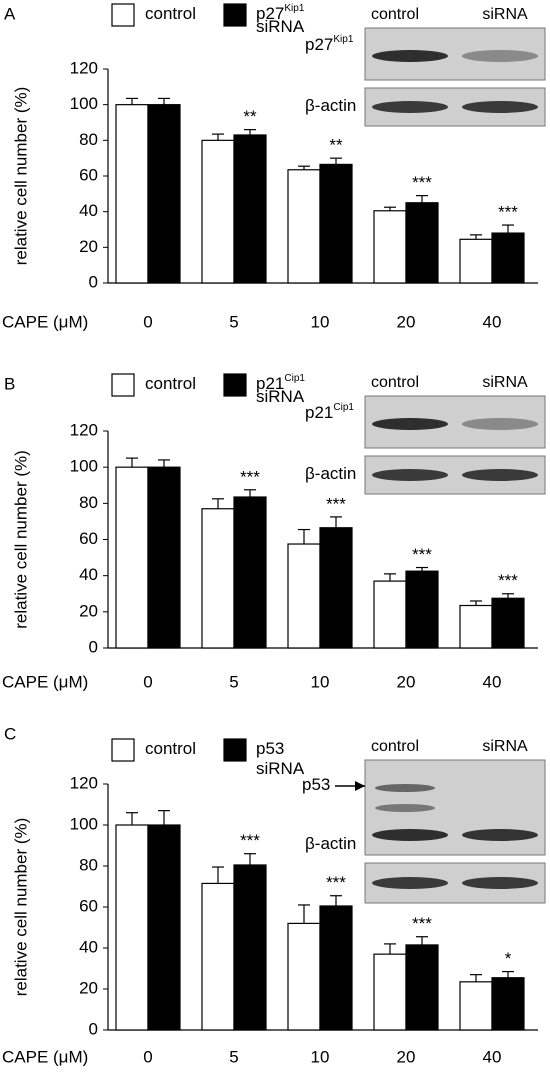 This screenshot has width=550, height=1075. I want to click on blot-band-label: p53, so click(316, 784).